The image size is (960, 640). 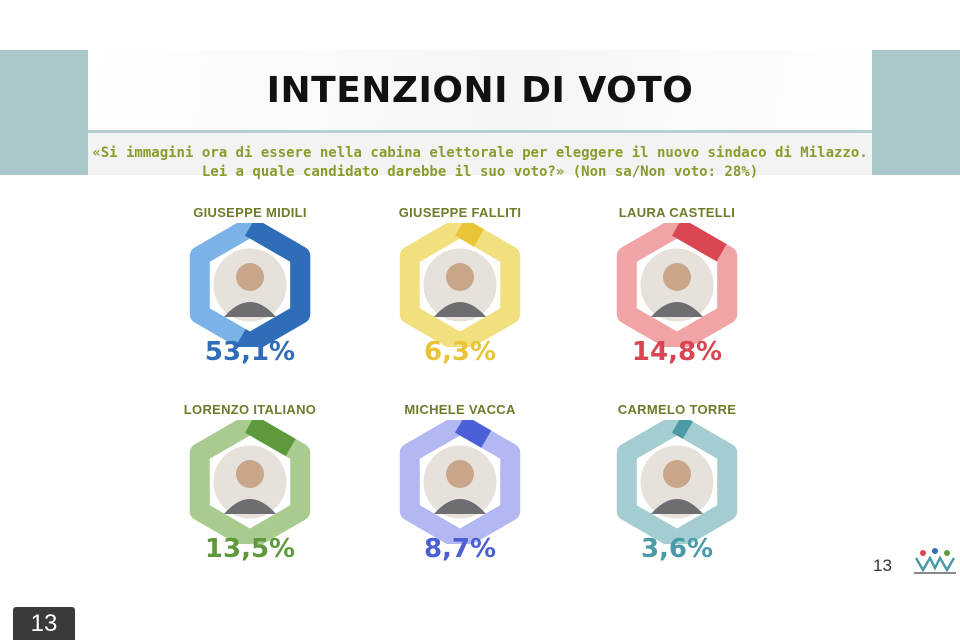 I want to click on candidate-card: GIUSEPPE MIDILI 53,1%, so click(x=250, y=297).